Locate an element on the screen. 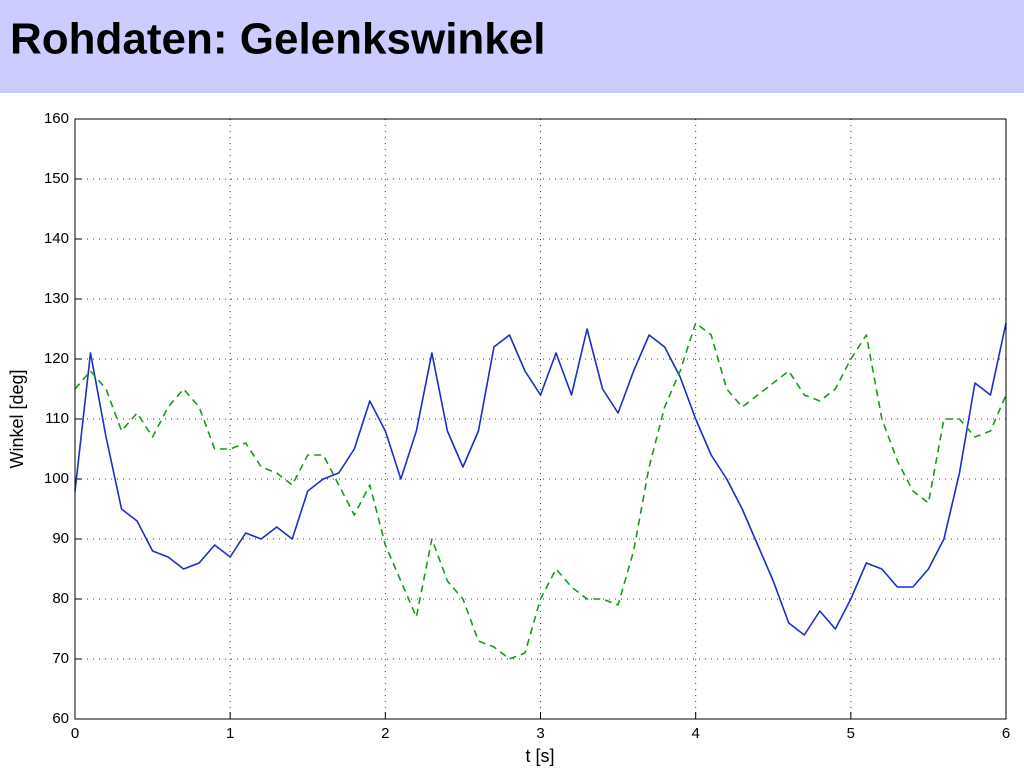  y-tick-label: 140 is located at coordinates (56, 238).